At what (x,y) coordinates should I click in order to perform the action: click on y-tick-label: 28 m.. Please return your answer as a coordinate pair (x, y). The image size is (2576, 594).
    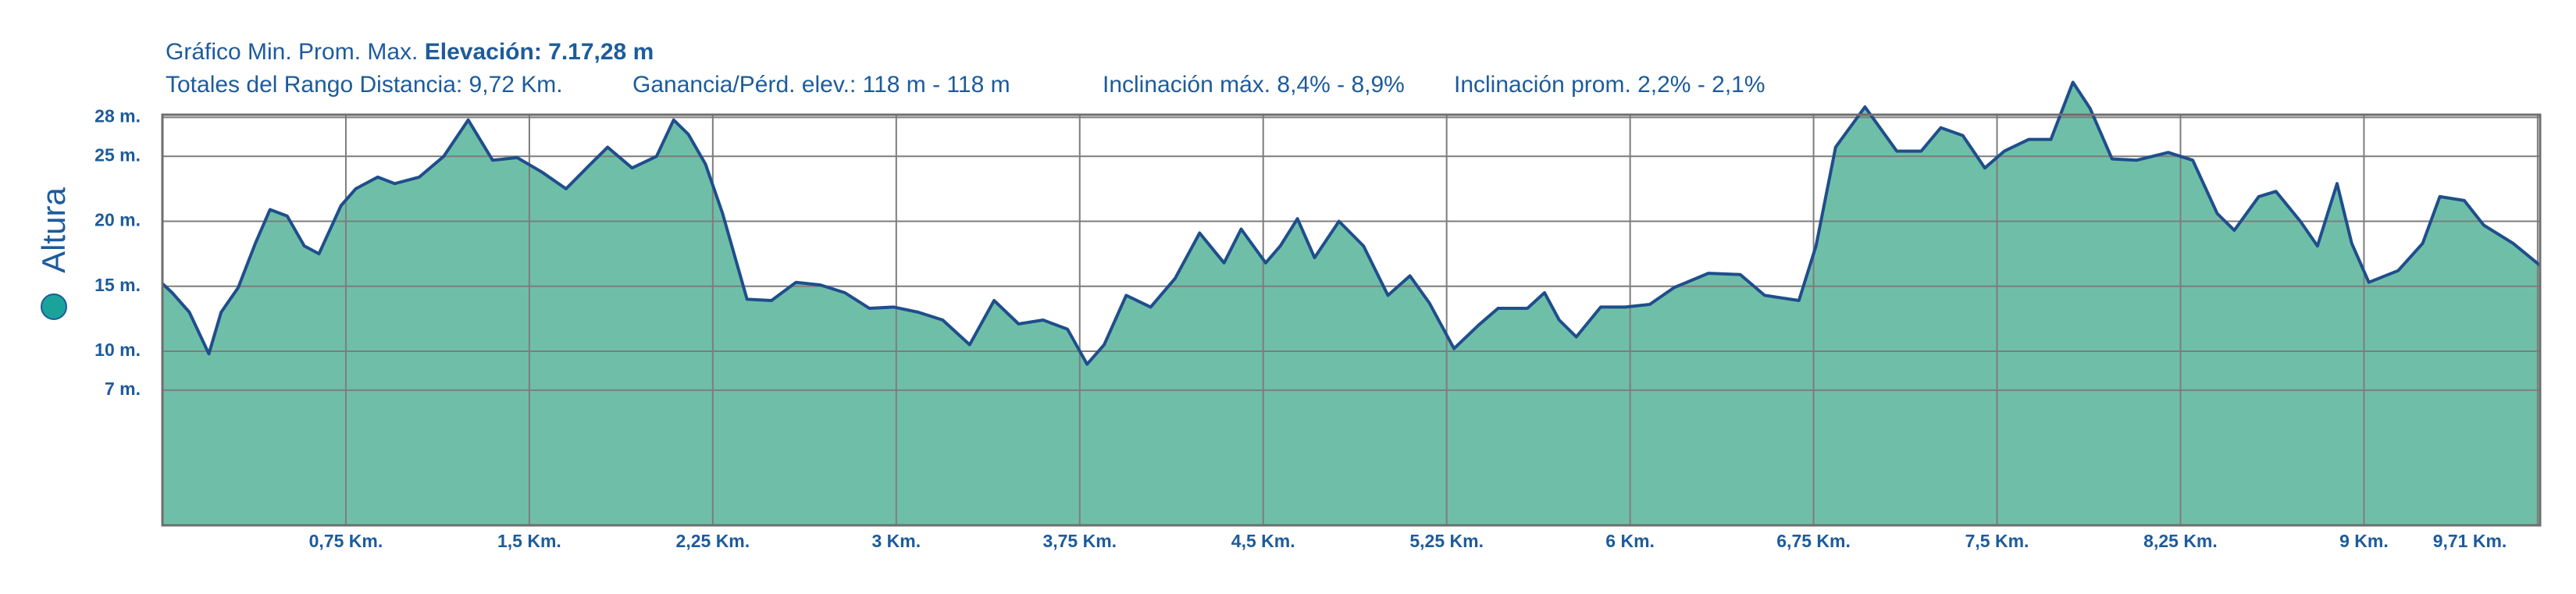
    Looking at the image, I should click on (117, 116).